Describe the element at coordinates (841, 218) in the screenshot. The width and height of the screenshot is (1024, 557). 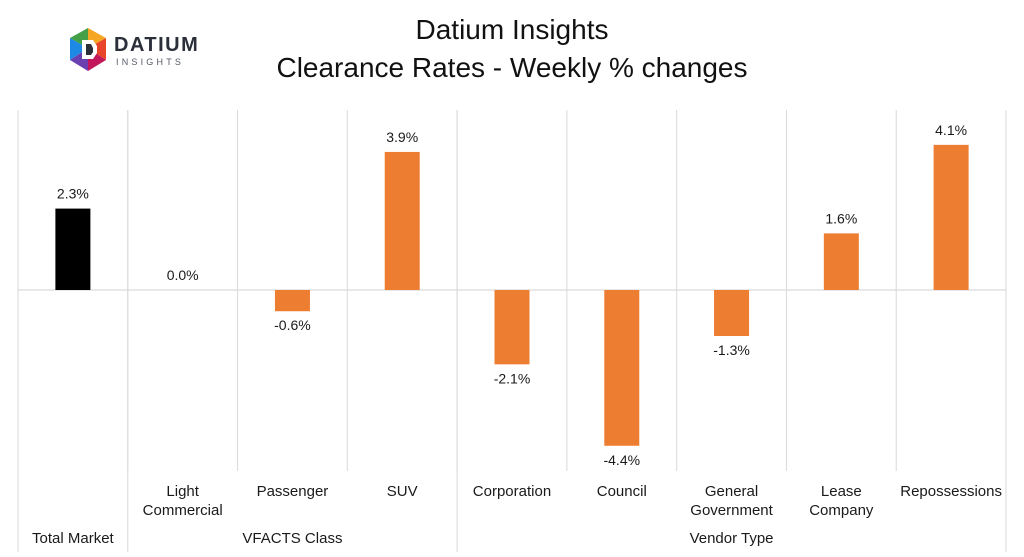
I see `data-label: 1.6%` at that location.